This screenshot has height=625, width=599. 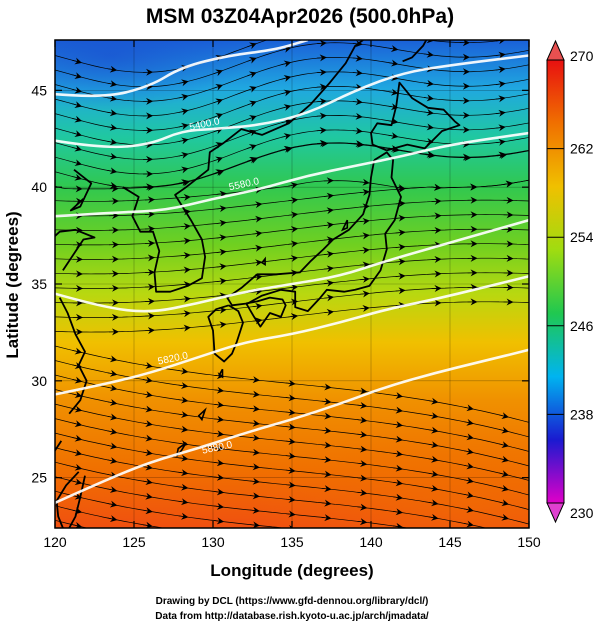 I want to click on map-title: MSM 03Z04Apr2026 (500.0hPa), so click(x=300, y=16).